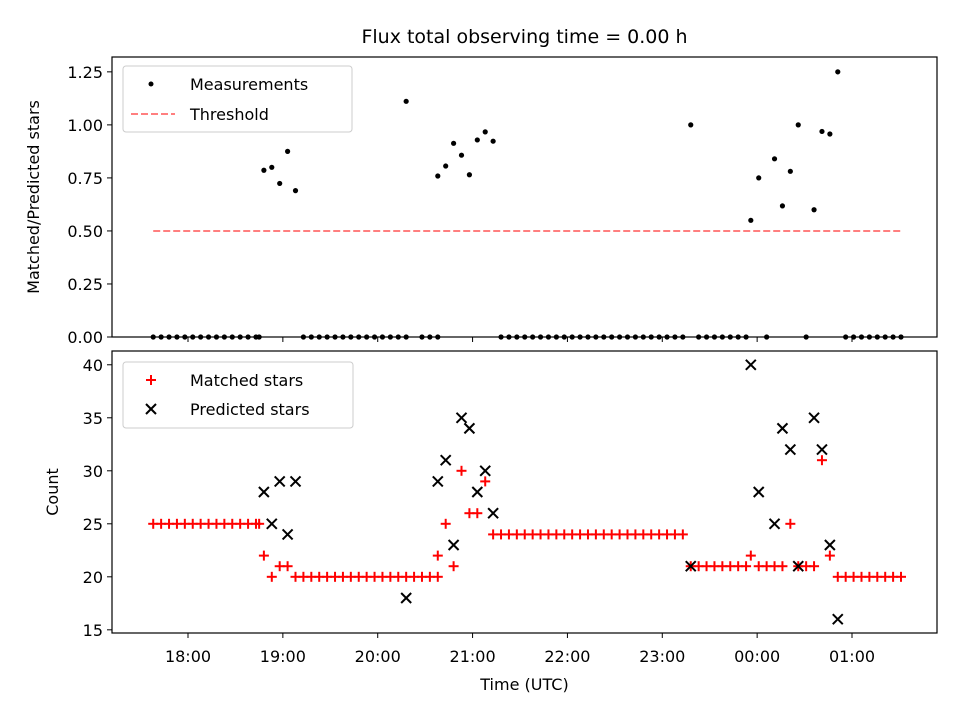  I want to click on bottom-x-tick-label: 20:00, so click(378, 656).